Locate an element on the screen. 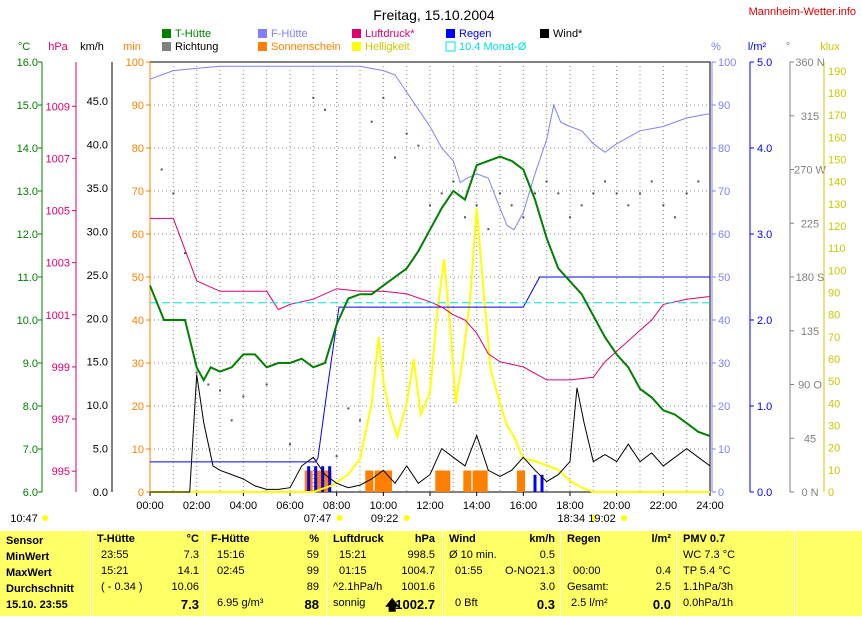  time-tick-label: 18:00 is located at coordinates (570, 506).